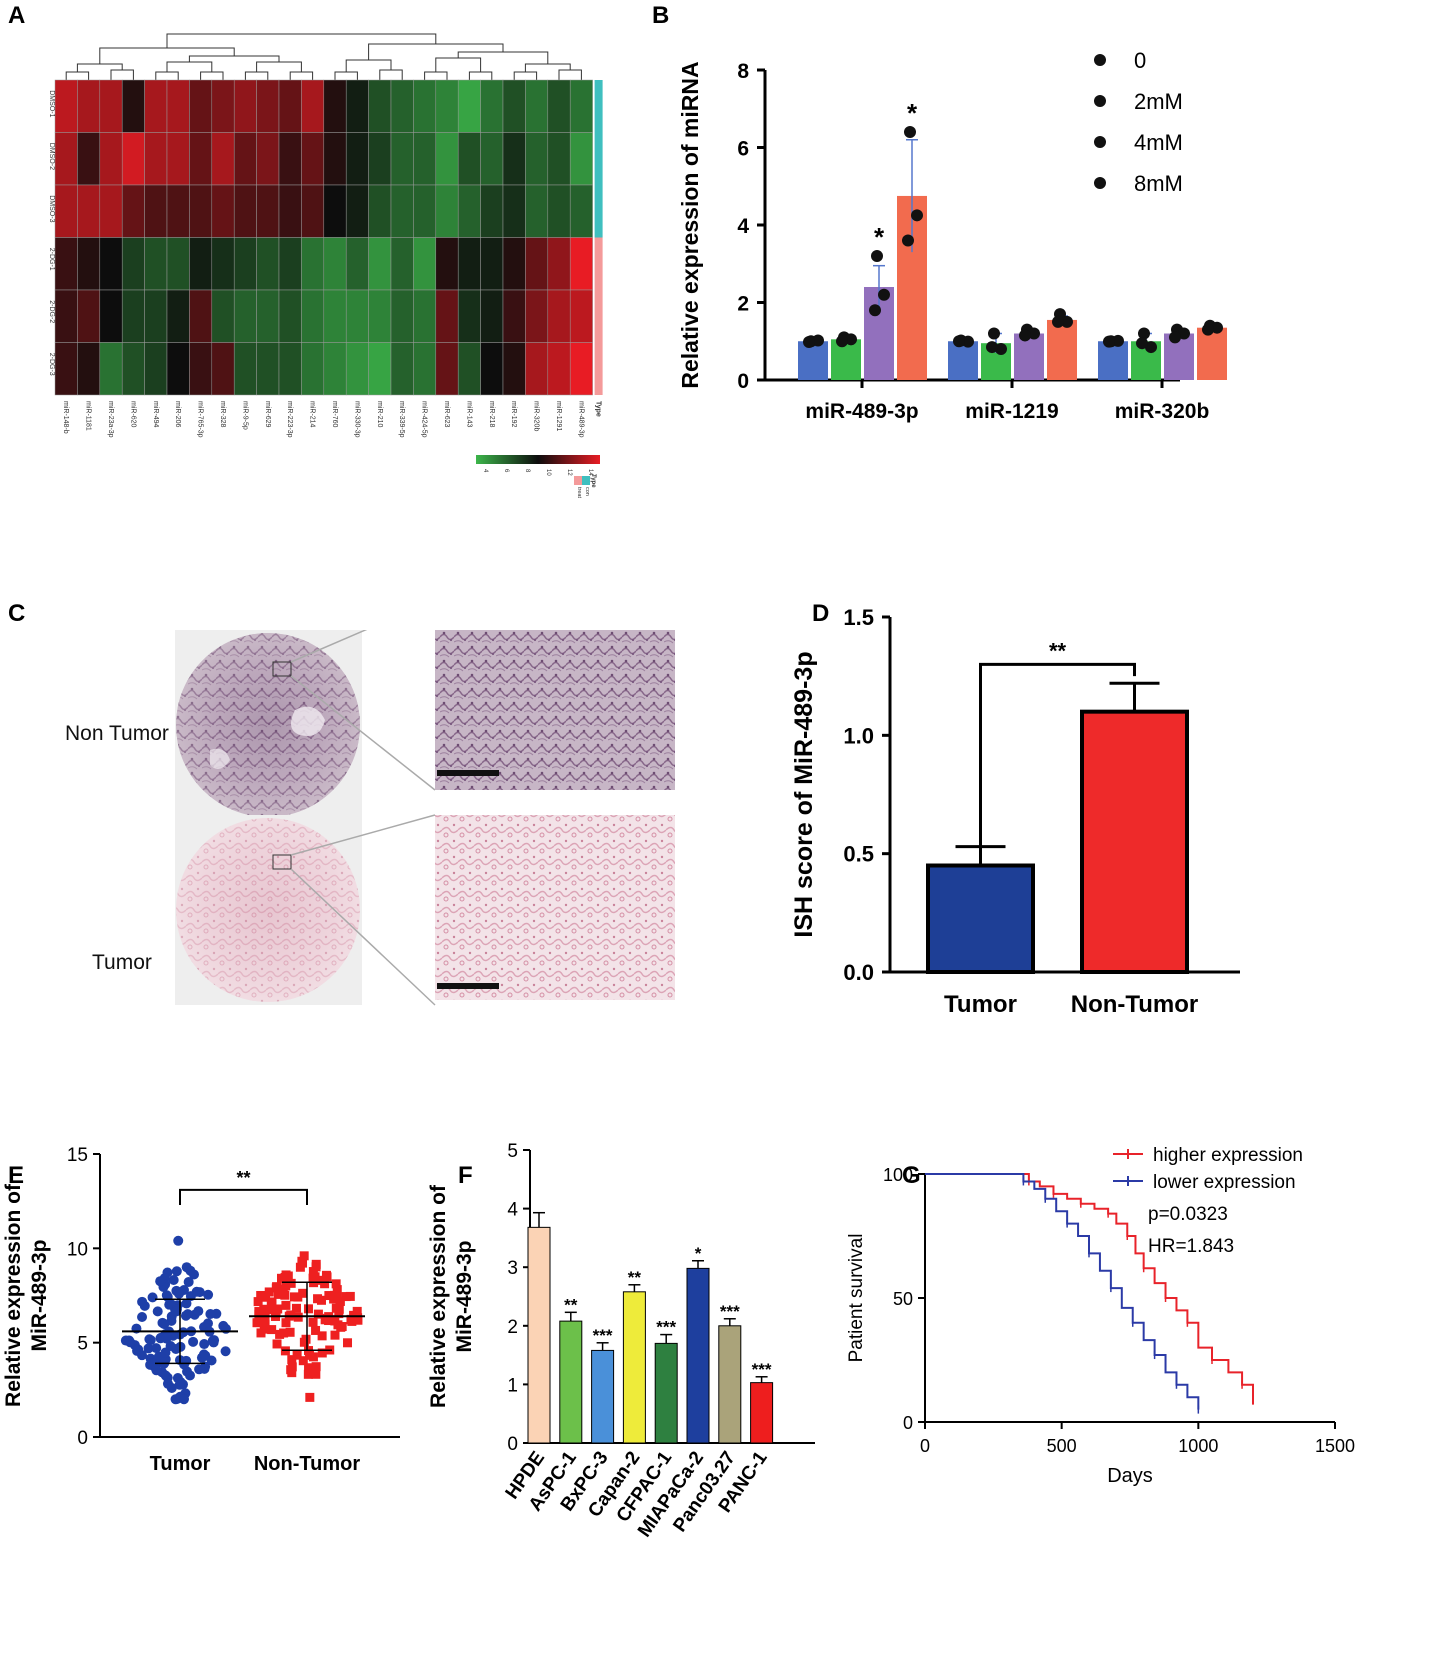  I want to click on ish-images-panel-c, so click(415, 834).